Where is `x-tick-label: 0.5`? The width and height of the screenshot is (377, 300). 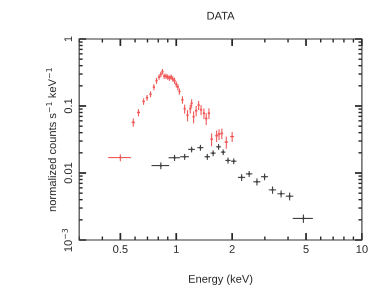
x-tick-label: 0.5 is located at coordinates (120, 249).